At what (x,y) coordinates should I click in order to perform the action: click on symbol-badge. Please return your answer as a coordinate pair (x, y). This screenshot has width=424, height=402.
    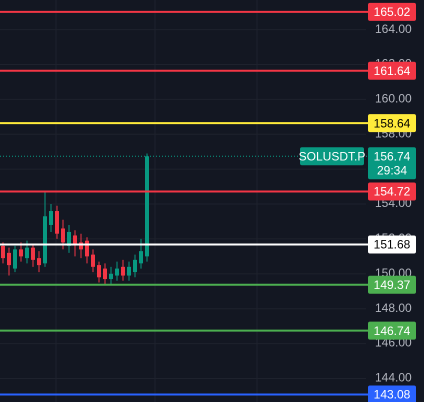
    Looking at the image, I should click on (332, 156).